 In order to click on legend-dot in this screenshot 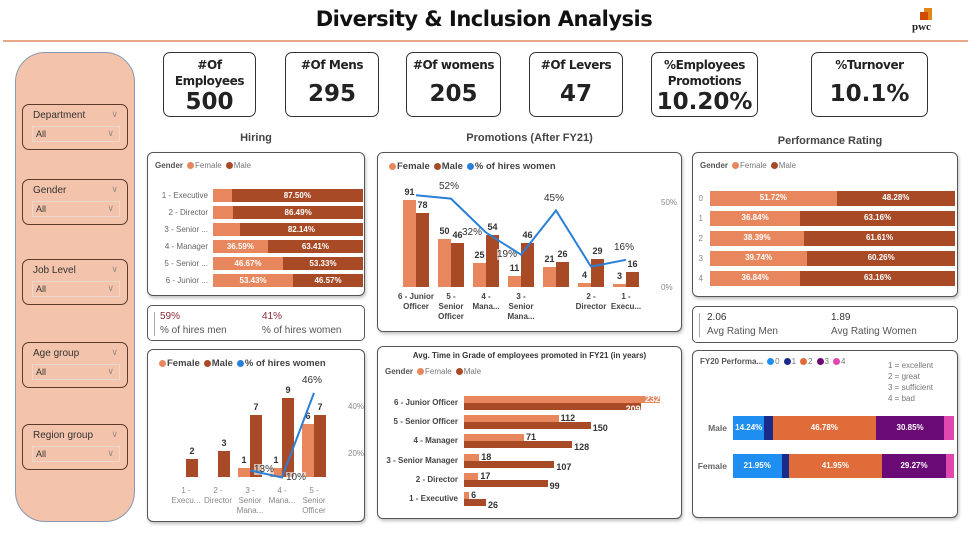, I will do `click(437, 166)`.